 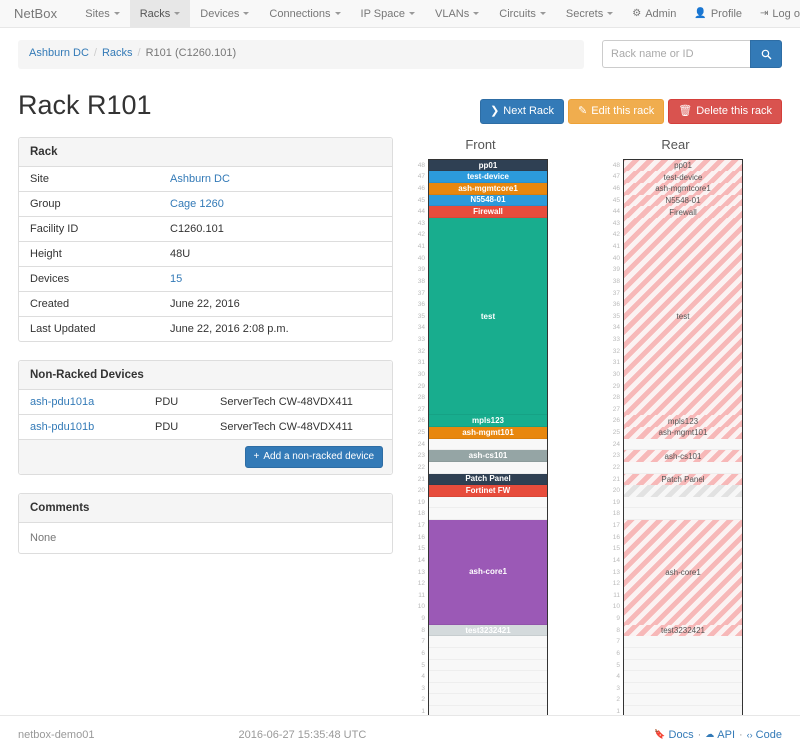 I want to click on footer-code-link: ‹› Code, so click(x=764, y=735).